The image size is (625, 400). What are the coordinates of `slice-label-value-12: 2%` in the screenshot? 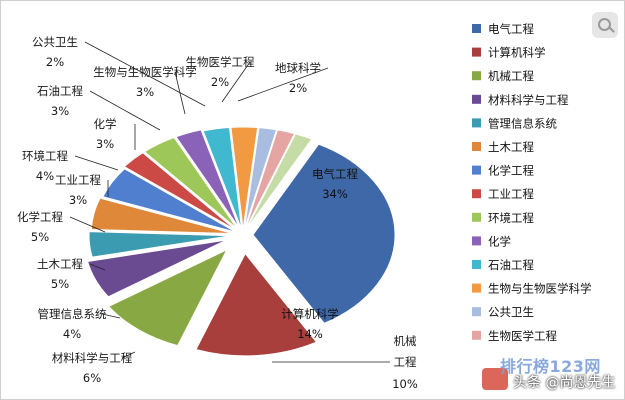 It's located at (55, 62).